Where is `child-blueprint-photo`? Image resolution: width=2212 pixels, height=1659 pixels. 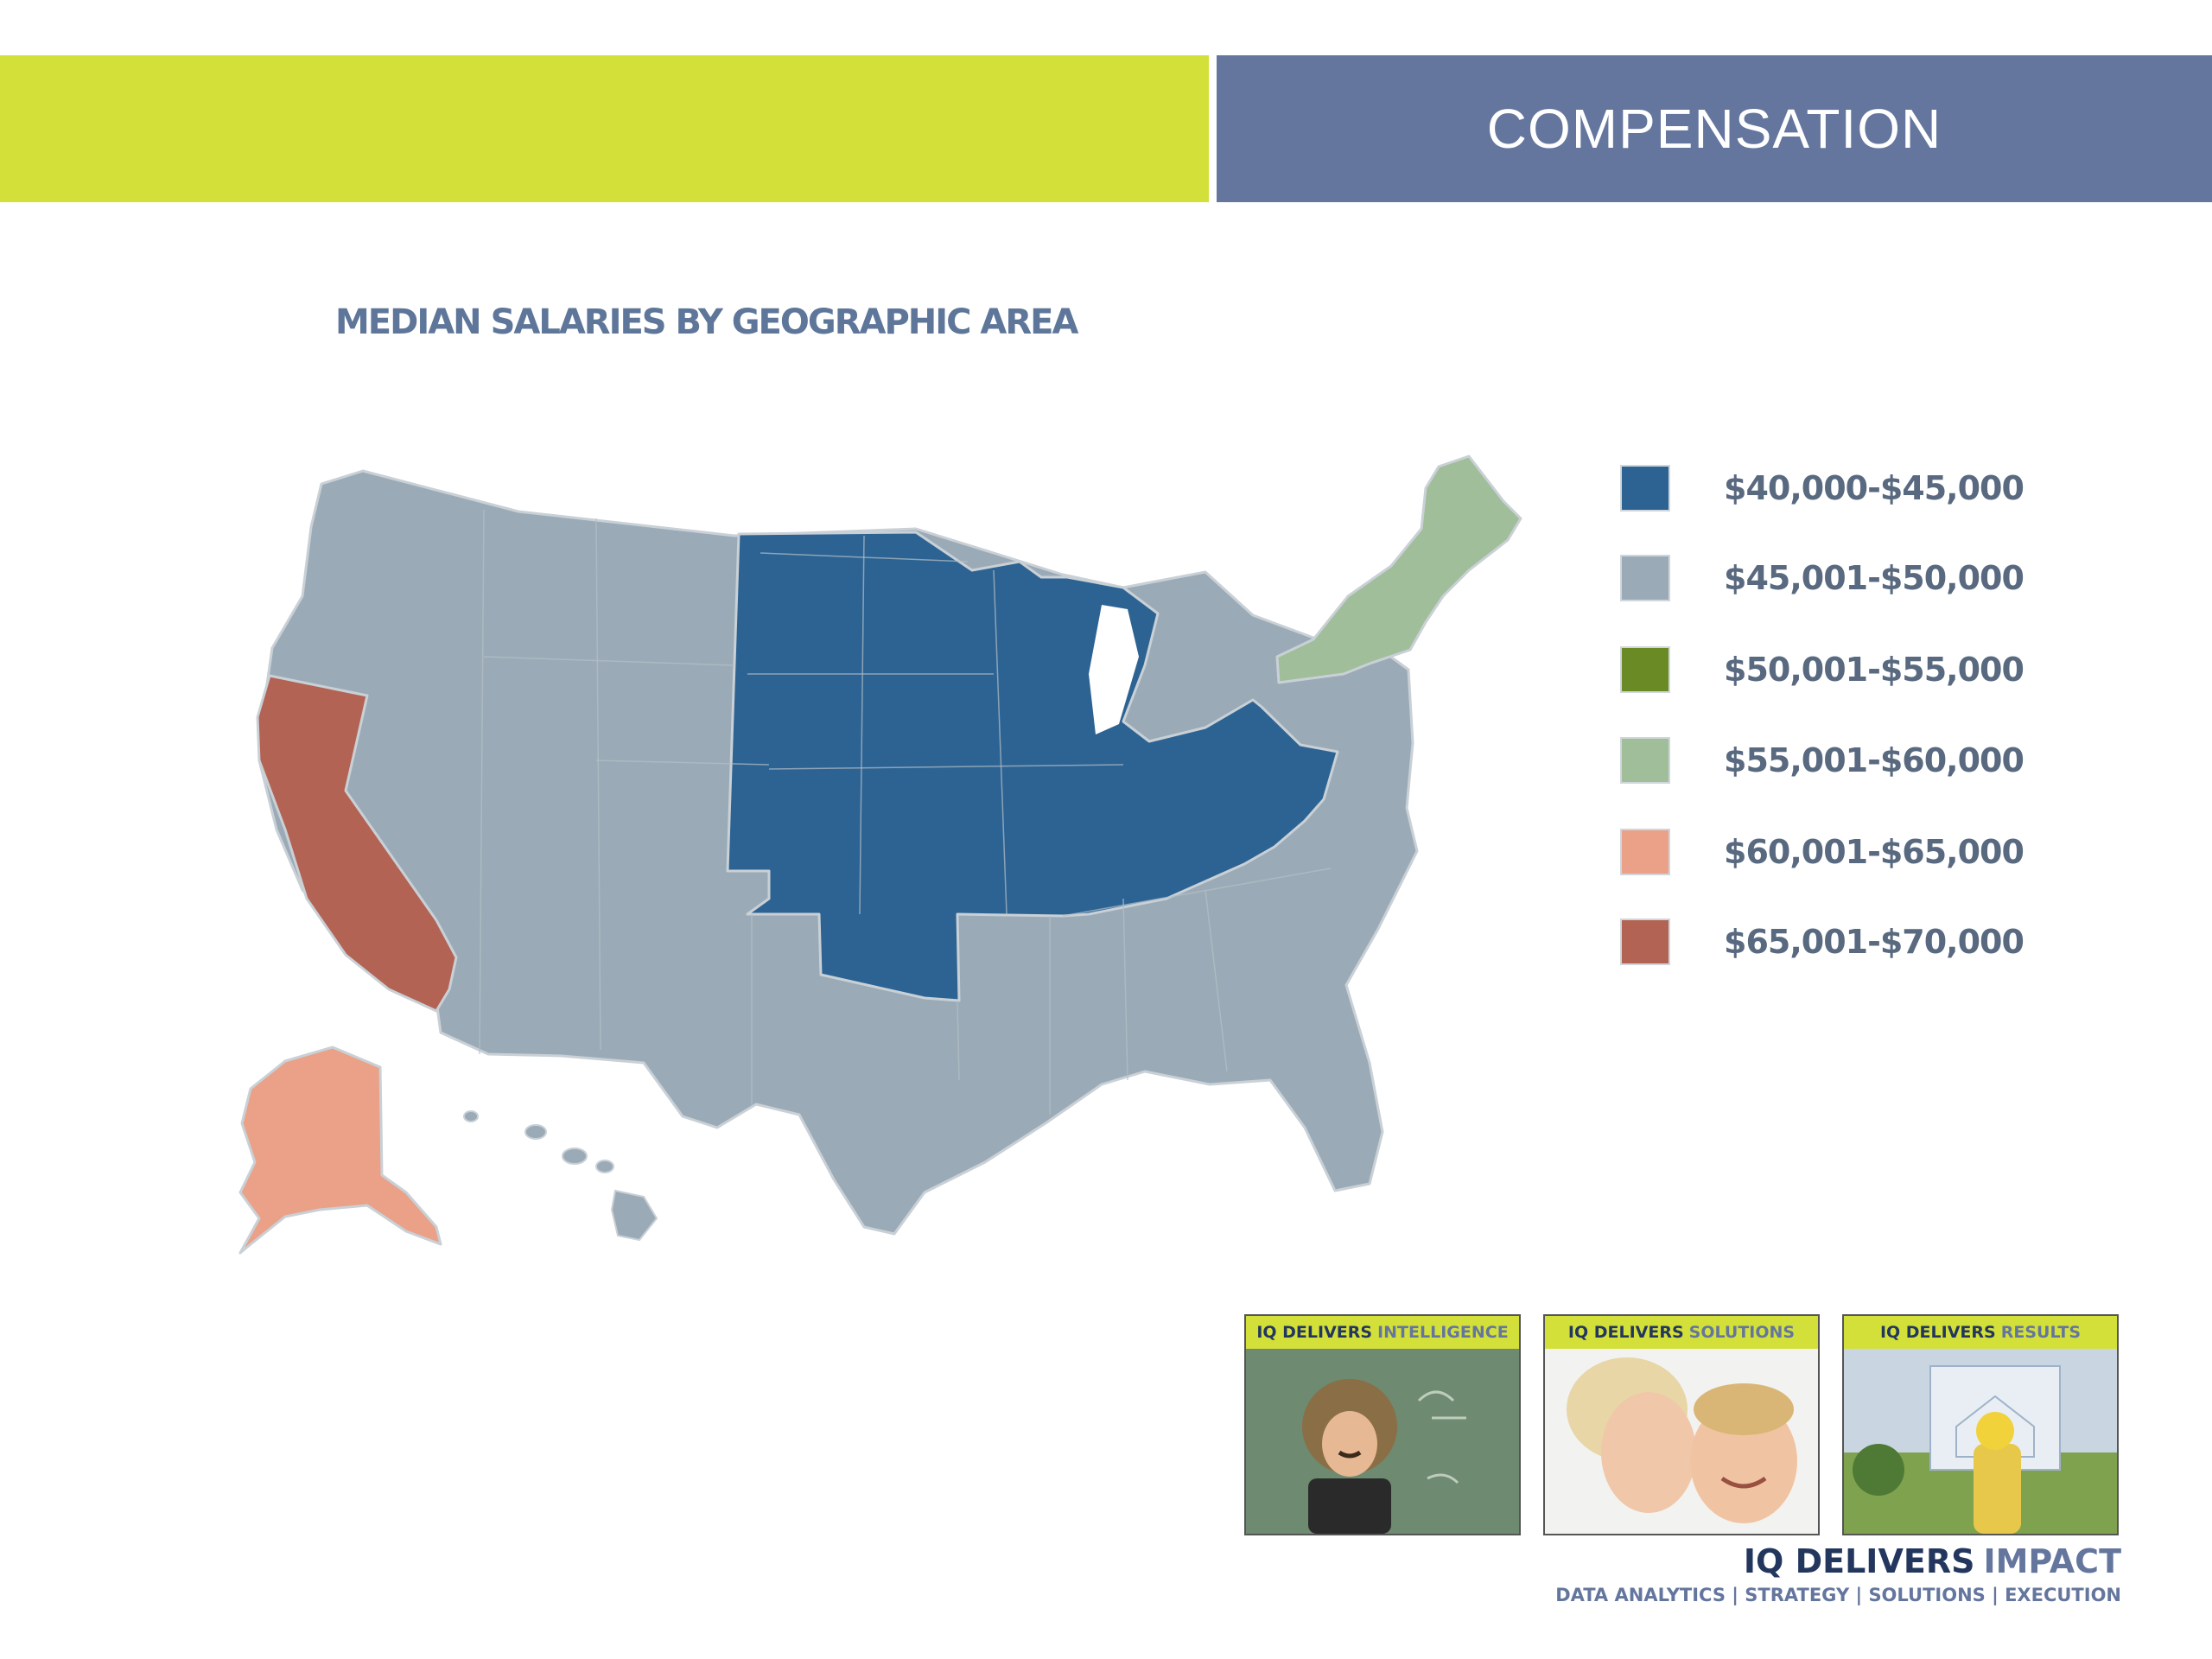
child-blueprint-photo is located at coordinates (1981, 1441).